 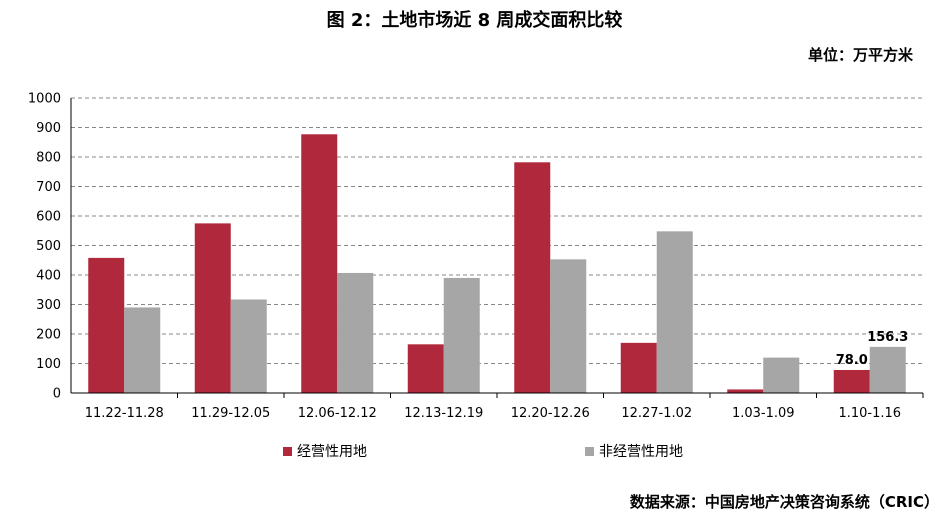 I want to click on y-tick-label: 1000, so click(x=44, y=99).